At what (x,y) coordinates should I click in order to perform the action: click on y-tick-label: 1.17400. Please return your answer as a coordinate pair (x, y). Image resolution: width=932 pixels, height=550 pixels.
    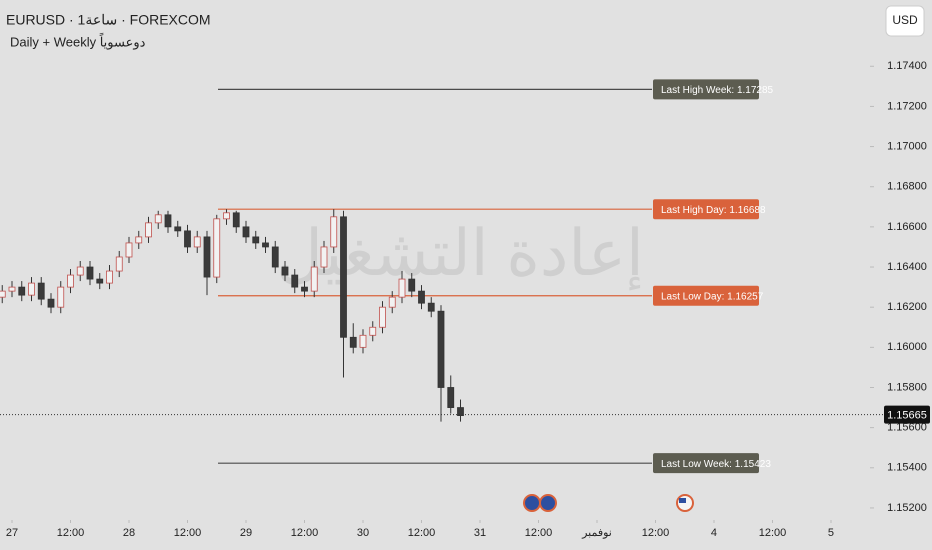
    Looking at the image, I should click on (907, 66).